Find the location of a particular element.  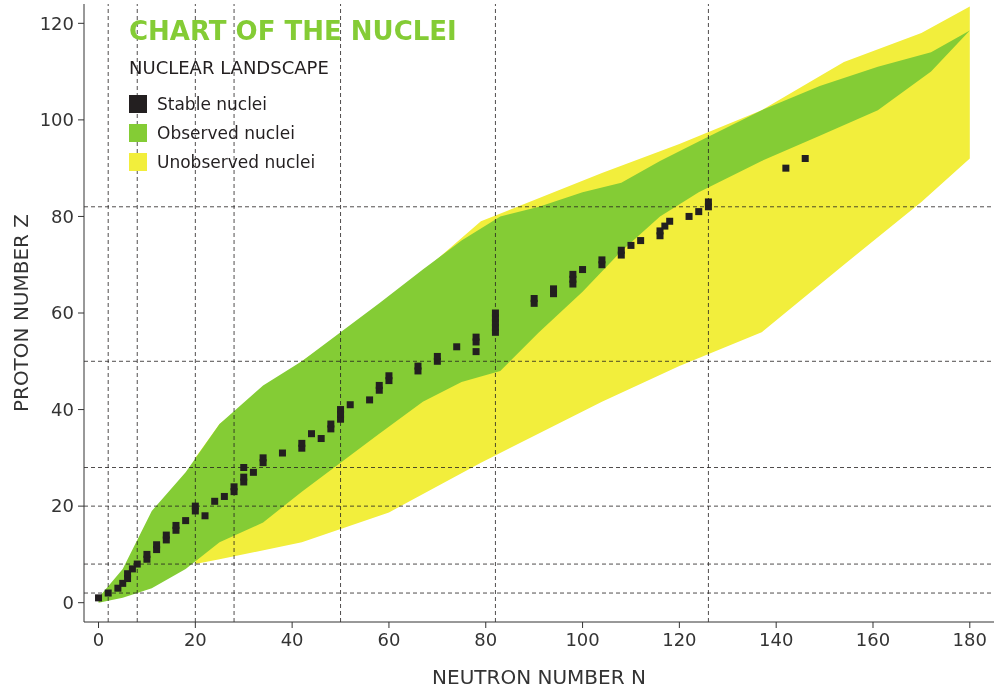

y-tick-label: 120 is located at coordinates (56, 23).